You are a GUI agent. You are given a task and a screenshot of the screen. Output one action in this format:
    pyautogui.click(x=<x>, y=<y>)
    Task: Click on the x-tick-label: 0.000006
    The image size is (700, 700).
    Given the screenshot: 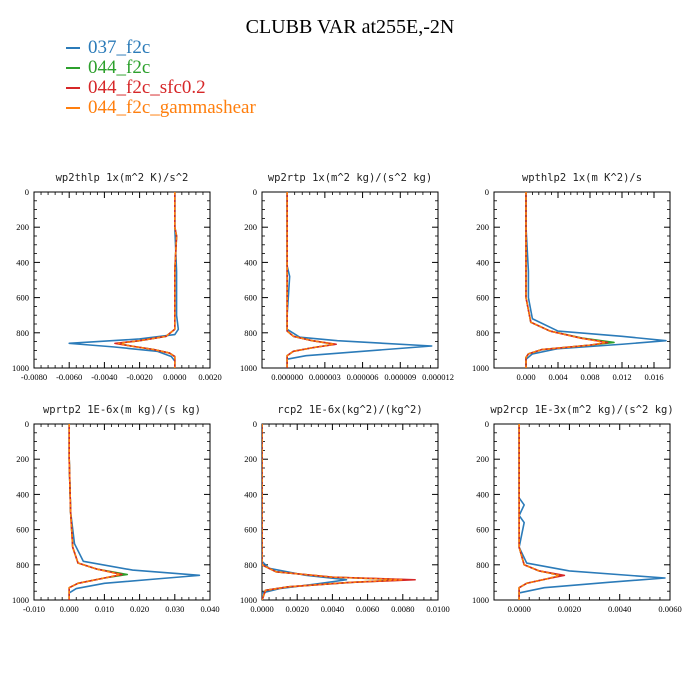 What is the action you would take?
    pyautogui.click(x=363, y=377)
    